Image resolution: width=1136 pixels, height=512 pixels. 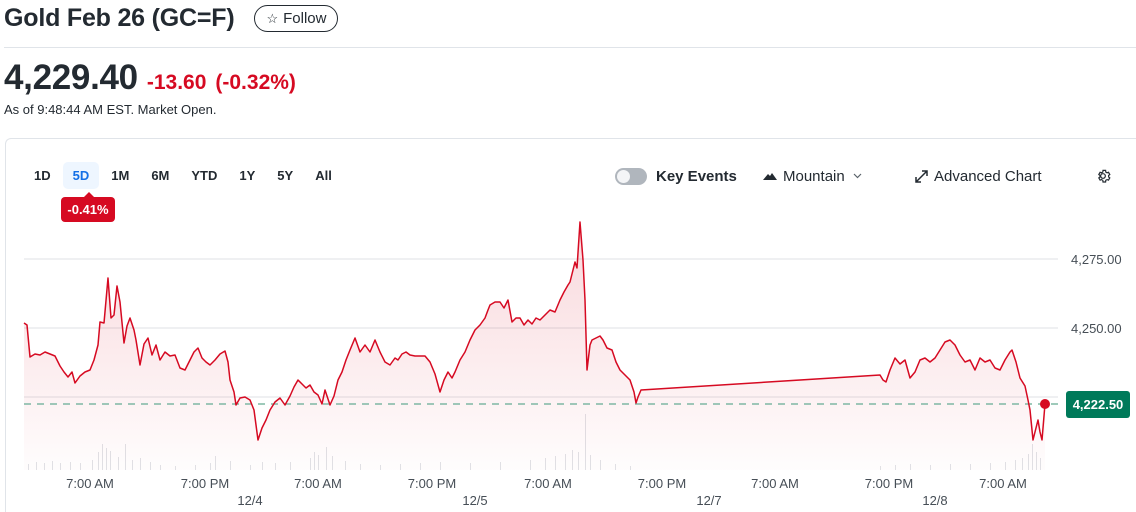 I want to click on chart-type-dropdown: Mountain, so click(x=812, y=176).